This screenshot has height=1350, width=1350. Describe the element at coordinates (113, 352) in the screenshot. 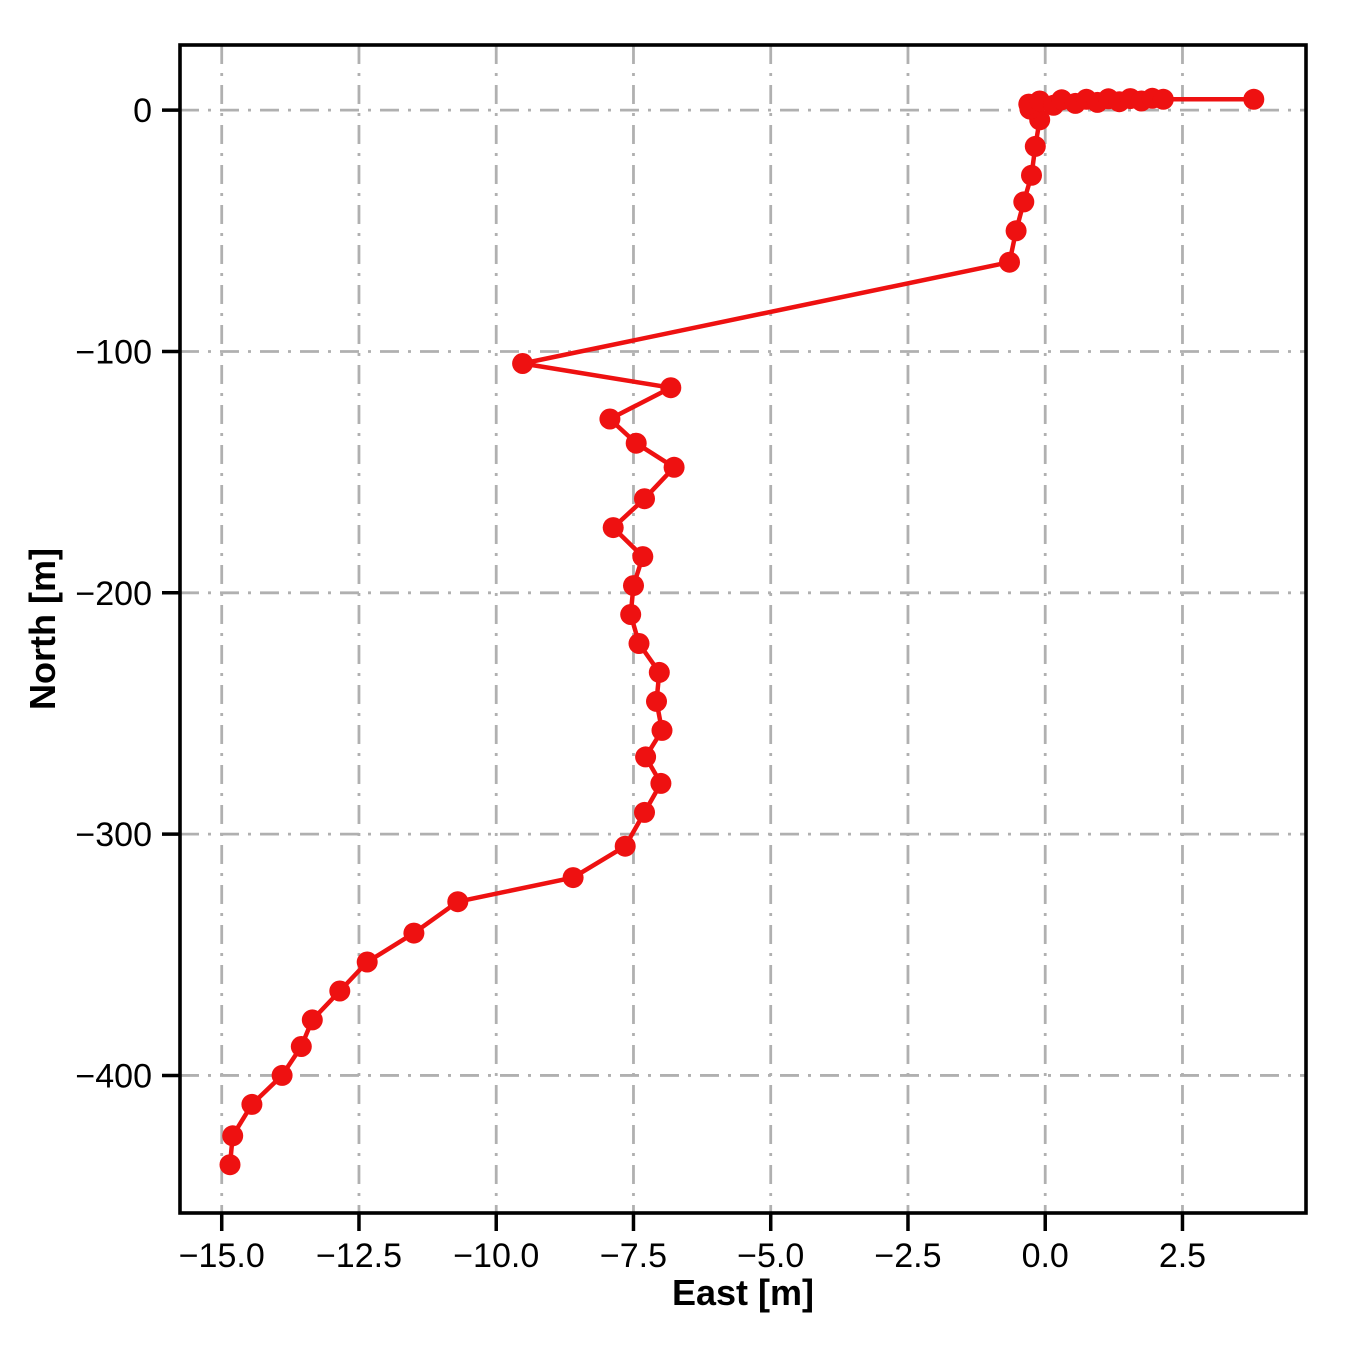

I see `y-tick-label: −100` at that location.